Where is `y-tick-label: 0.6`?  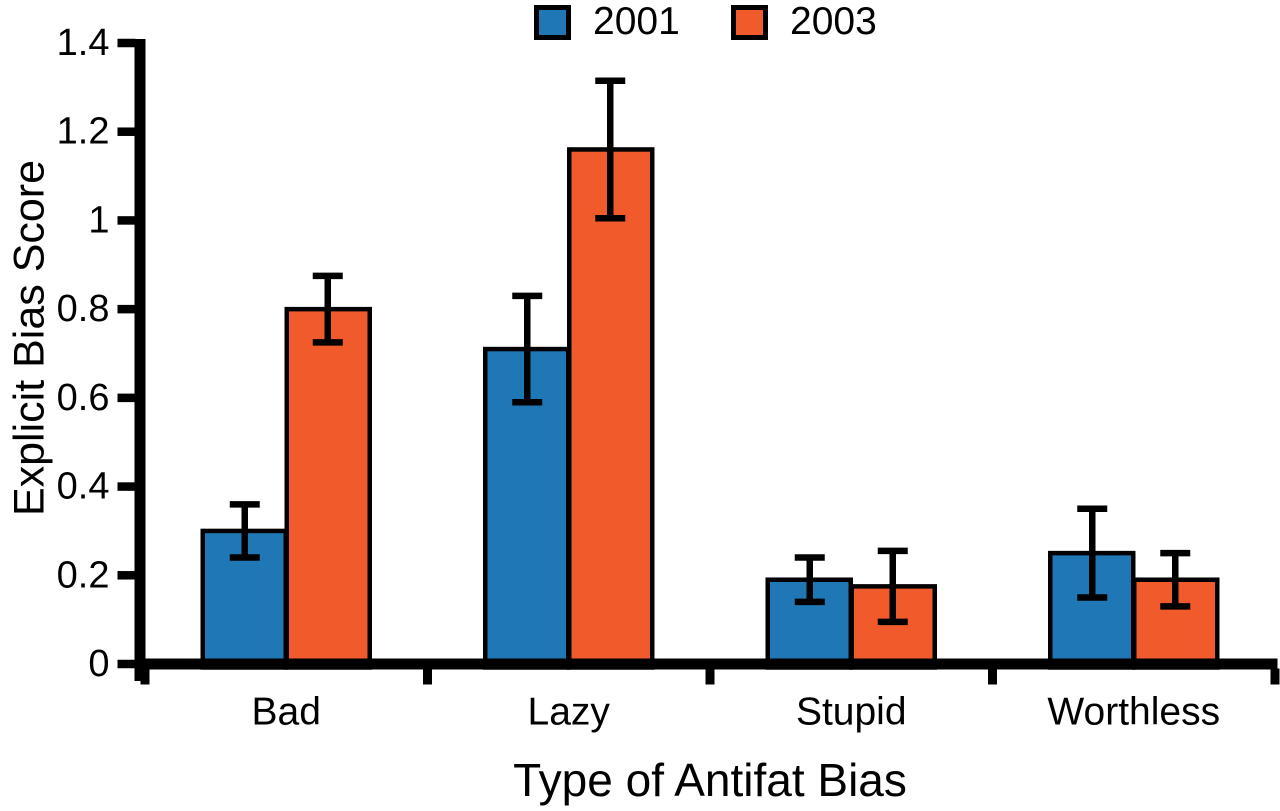
y-tick-label: 0.6 is located at coordinates (83, 398).